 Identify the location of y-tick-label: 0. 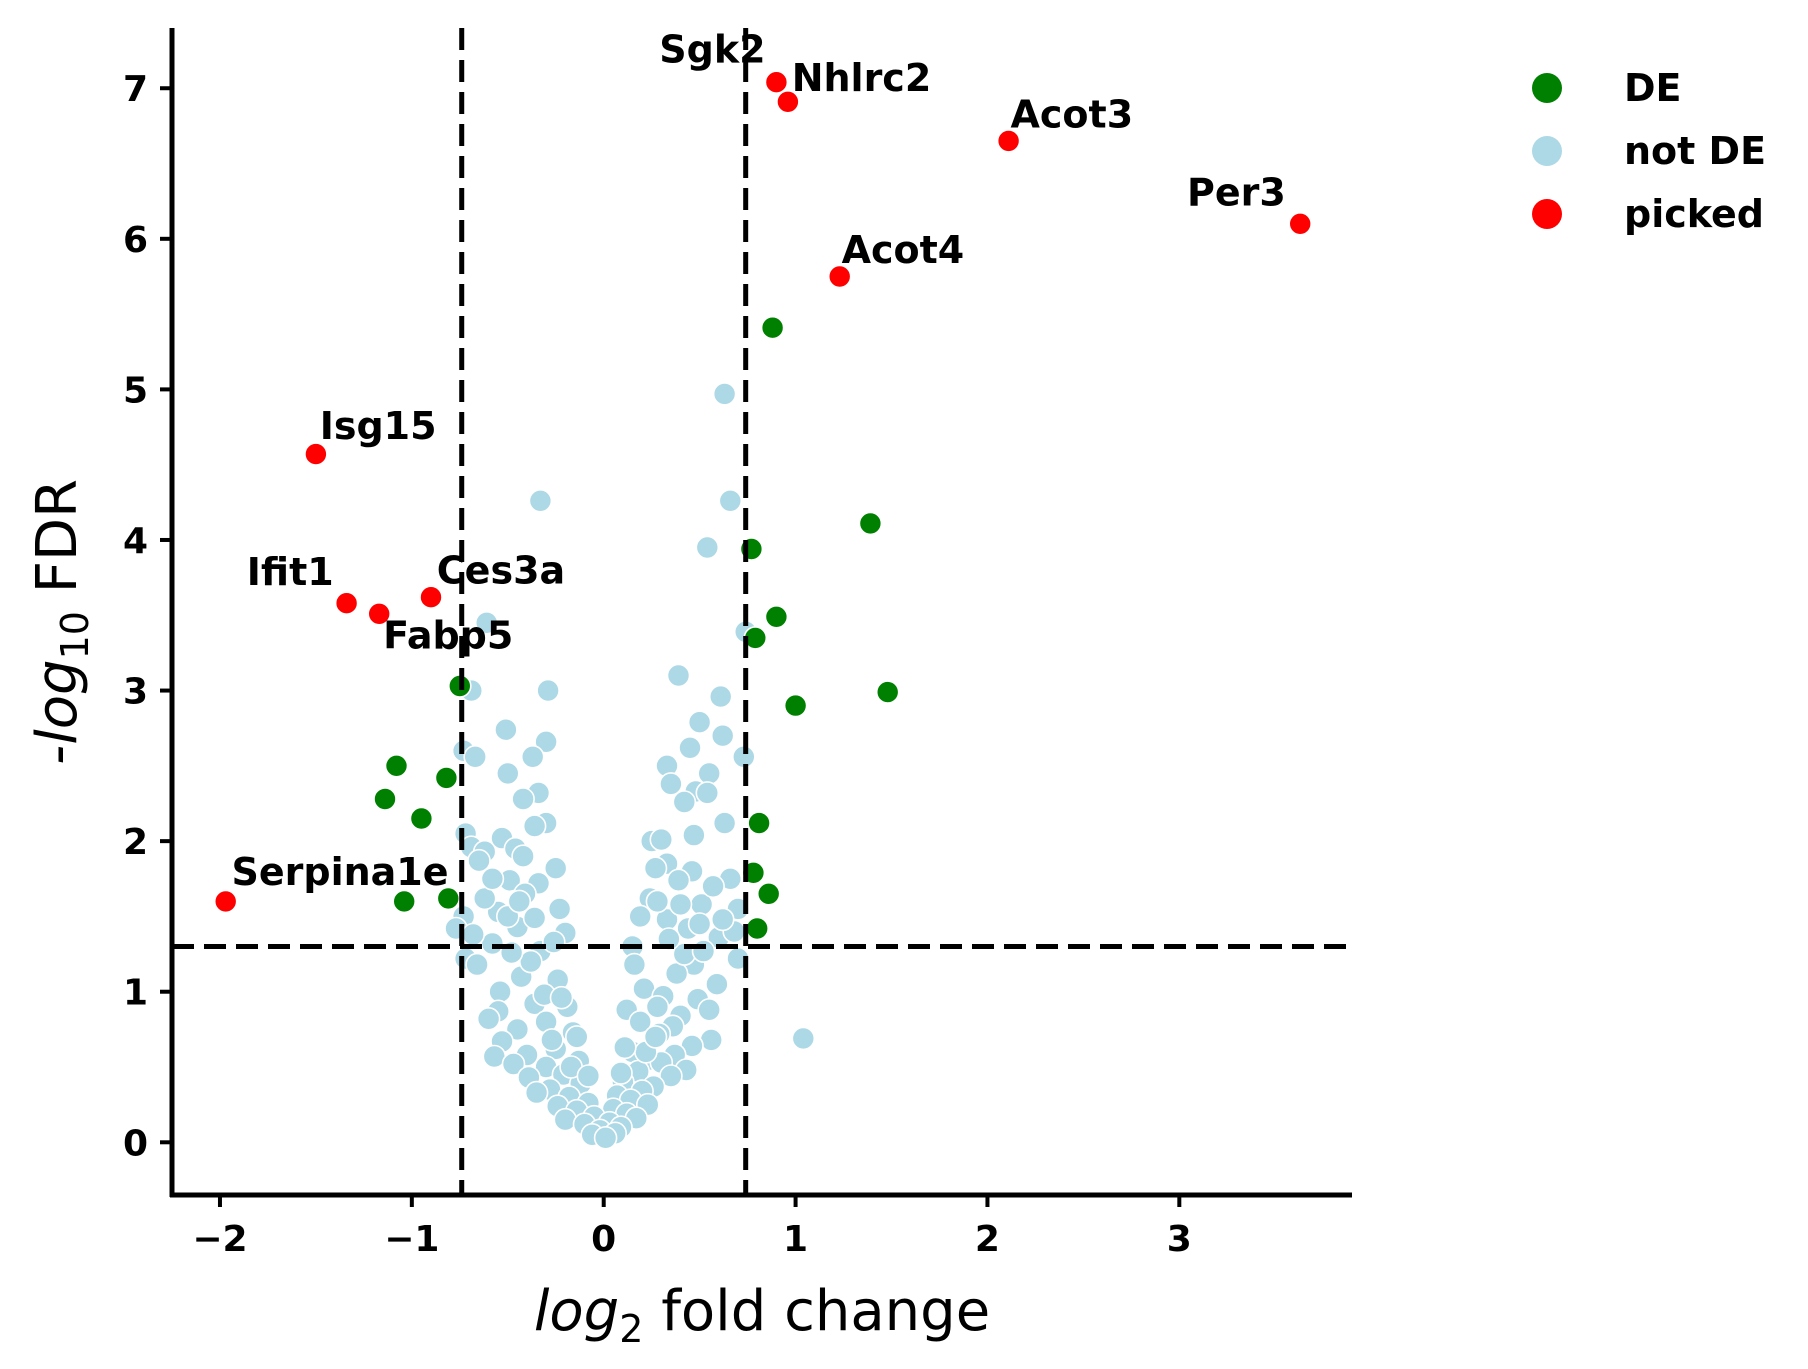
(135, 1143).